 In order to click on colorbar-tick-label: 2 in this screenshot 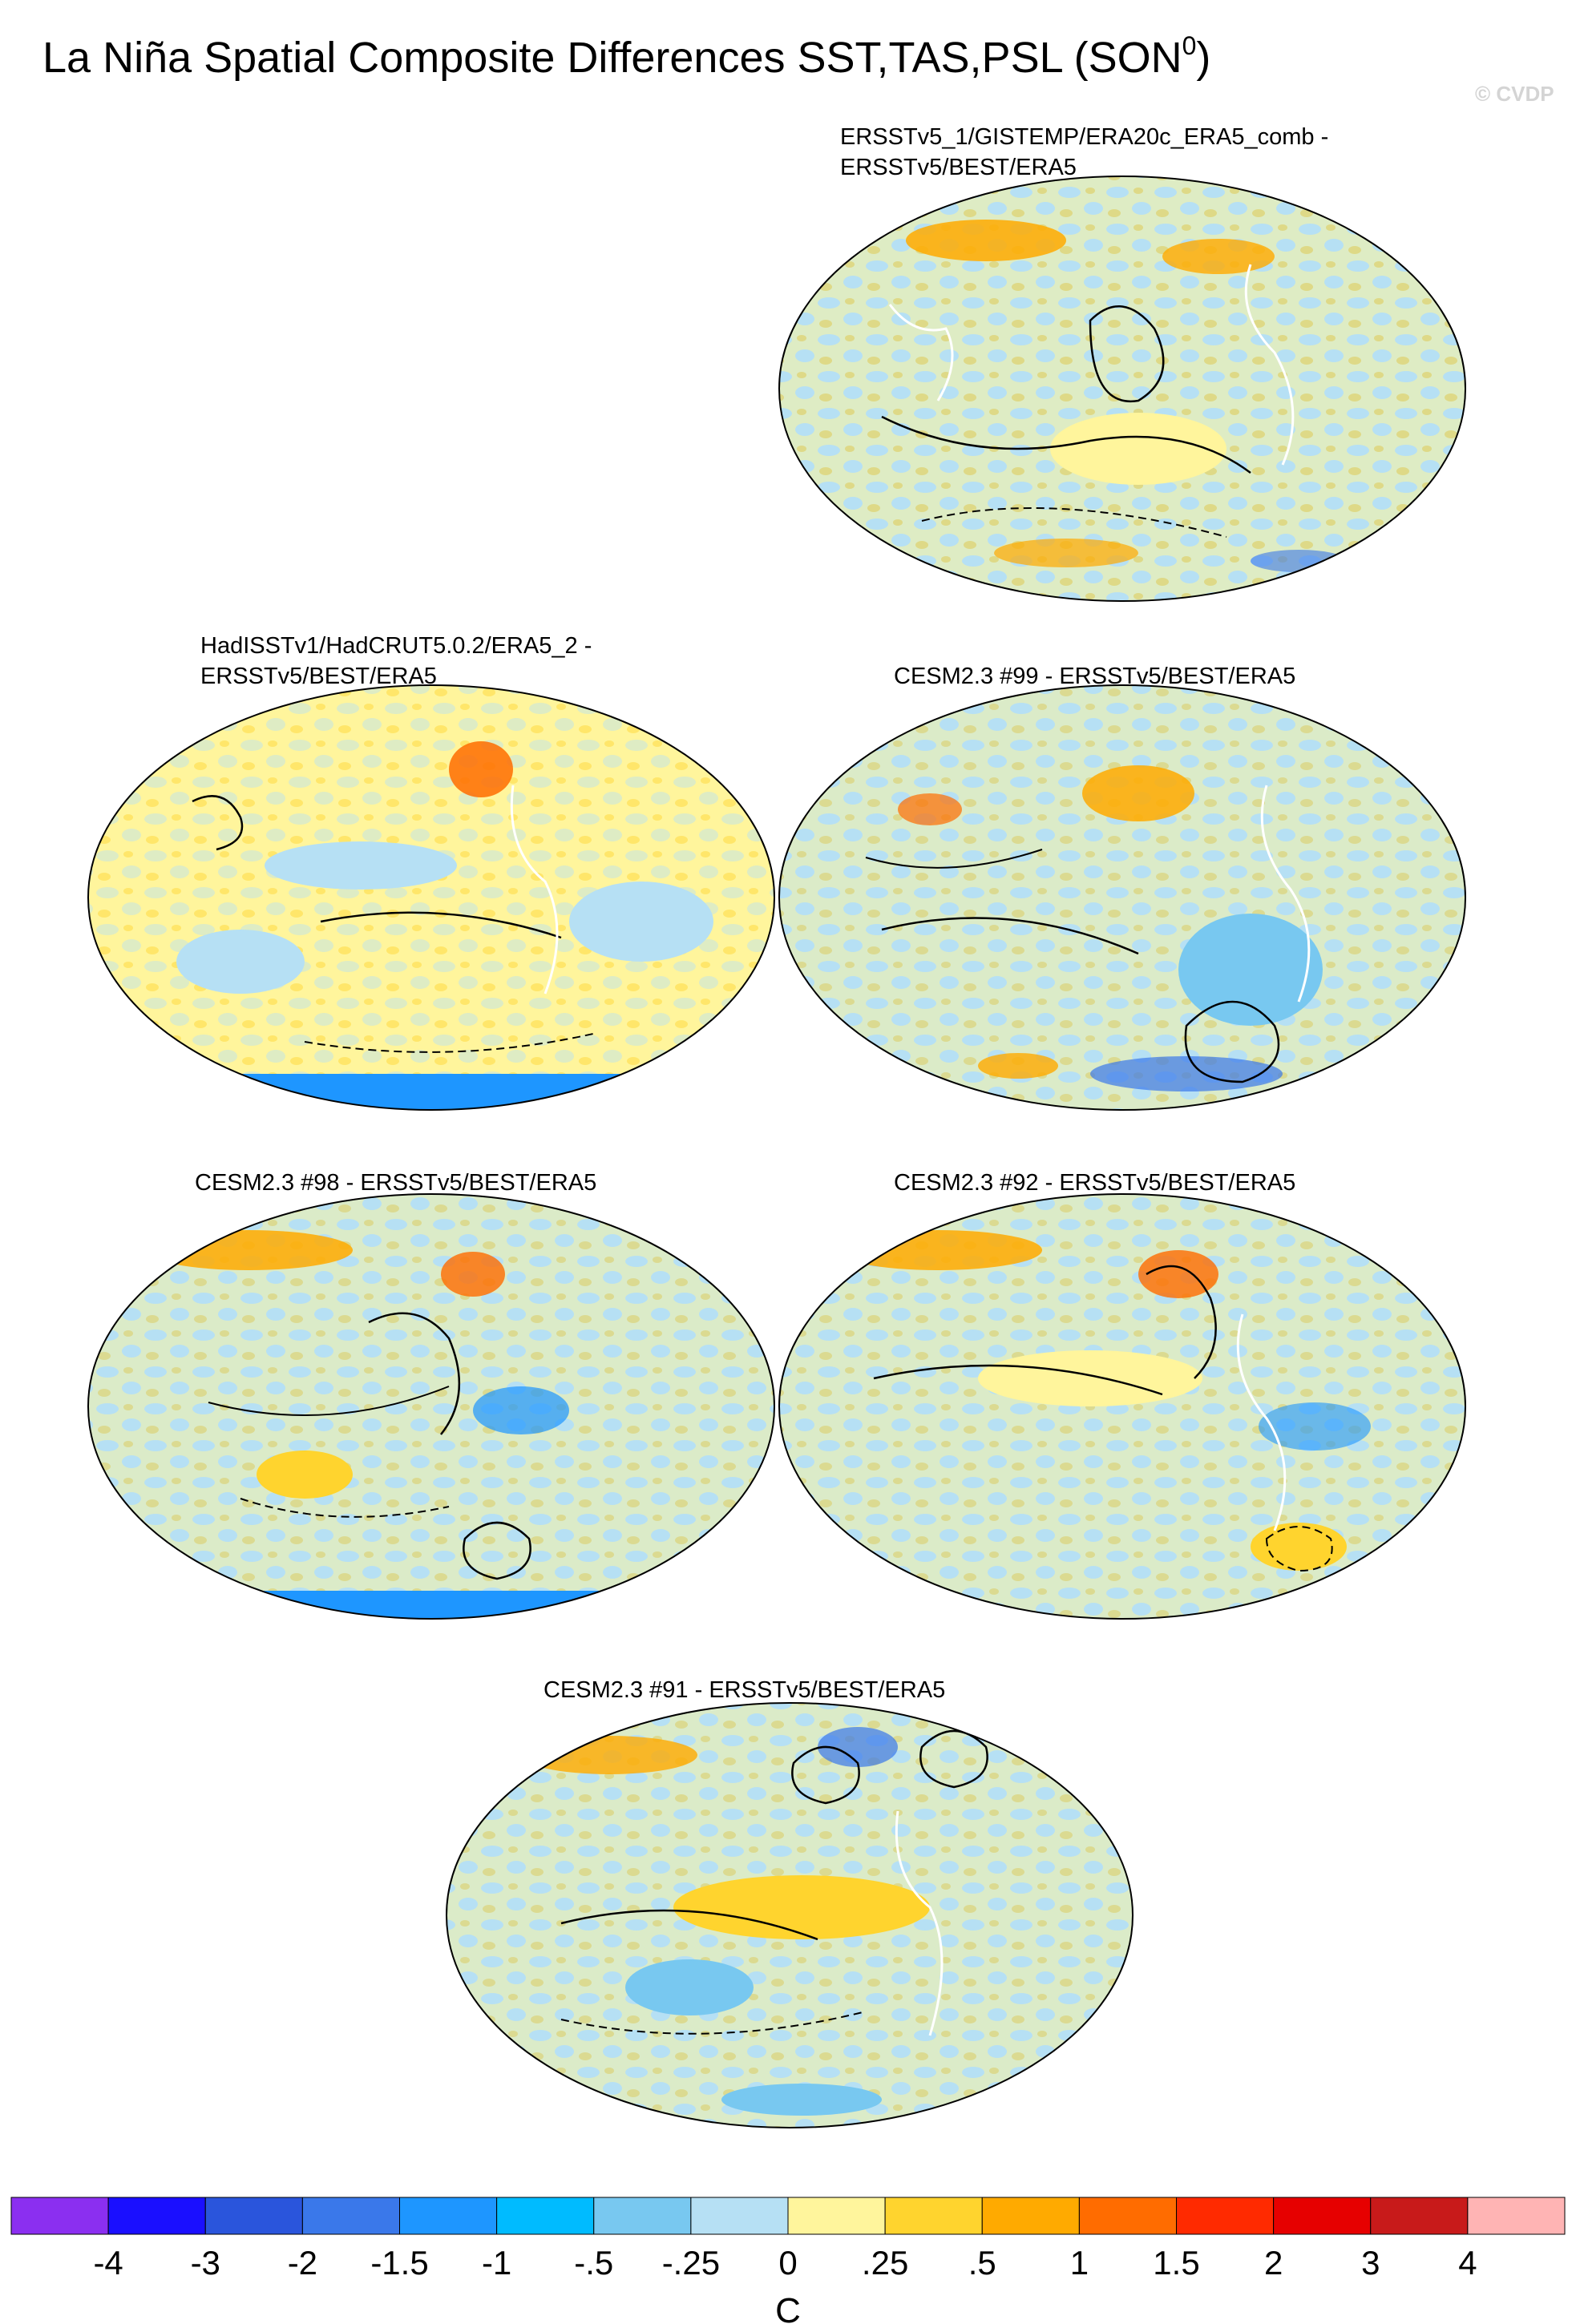, I will do `click(1273, 2263)`.